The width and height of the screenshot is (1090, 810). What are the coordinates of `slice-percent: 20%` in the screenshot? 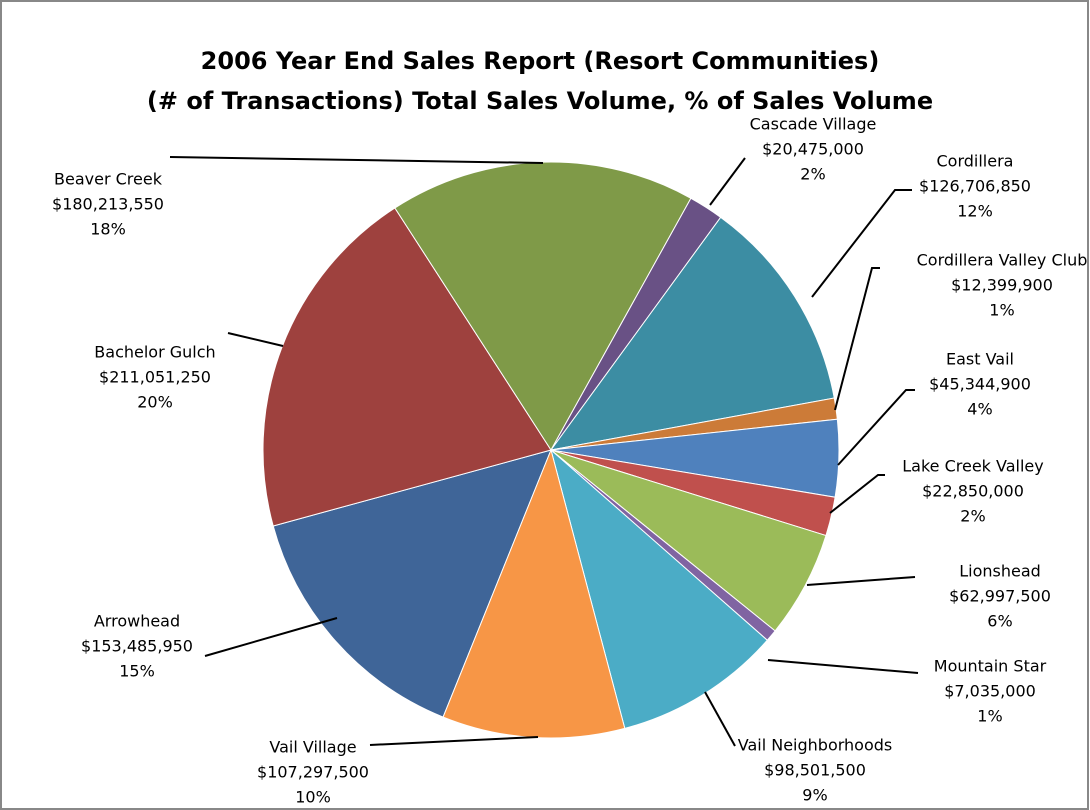 It's located at (155, 402).